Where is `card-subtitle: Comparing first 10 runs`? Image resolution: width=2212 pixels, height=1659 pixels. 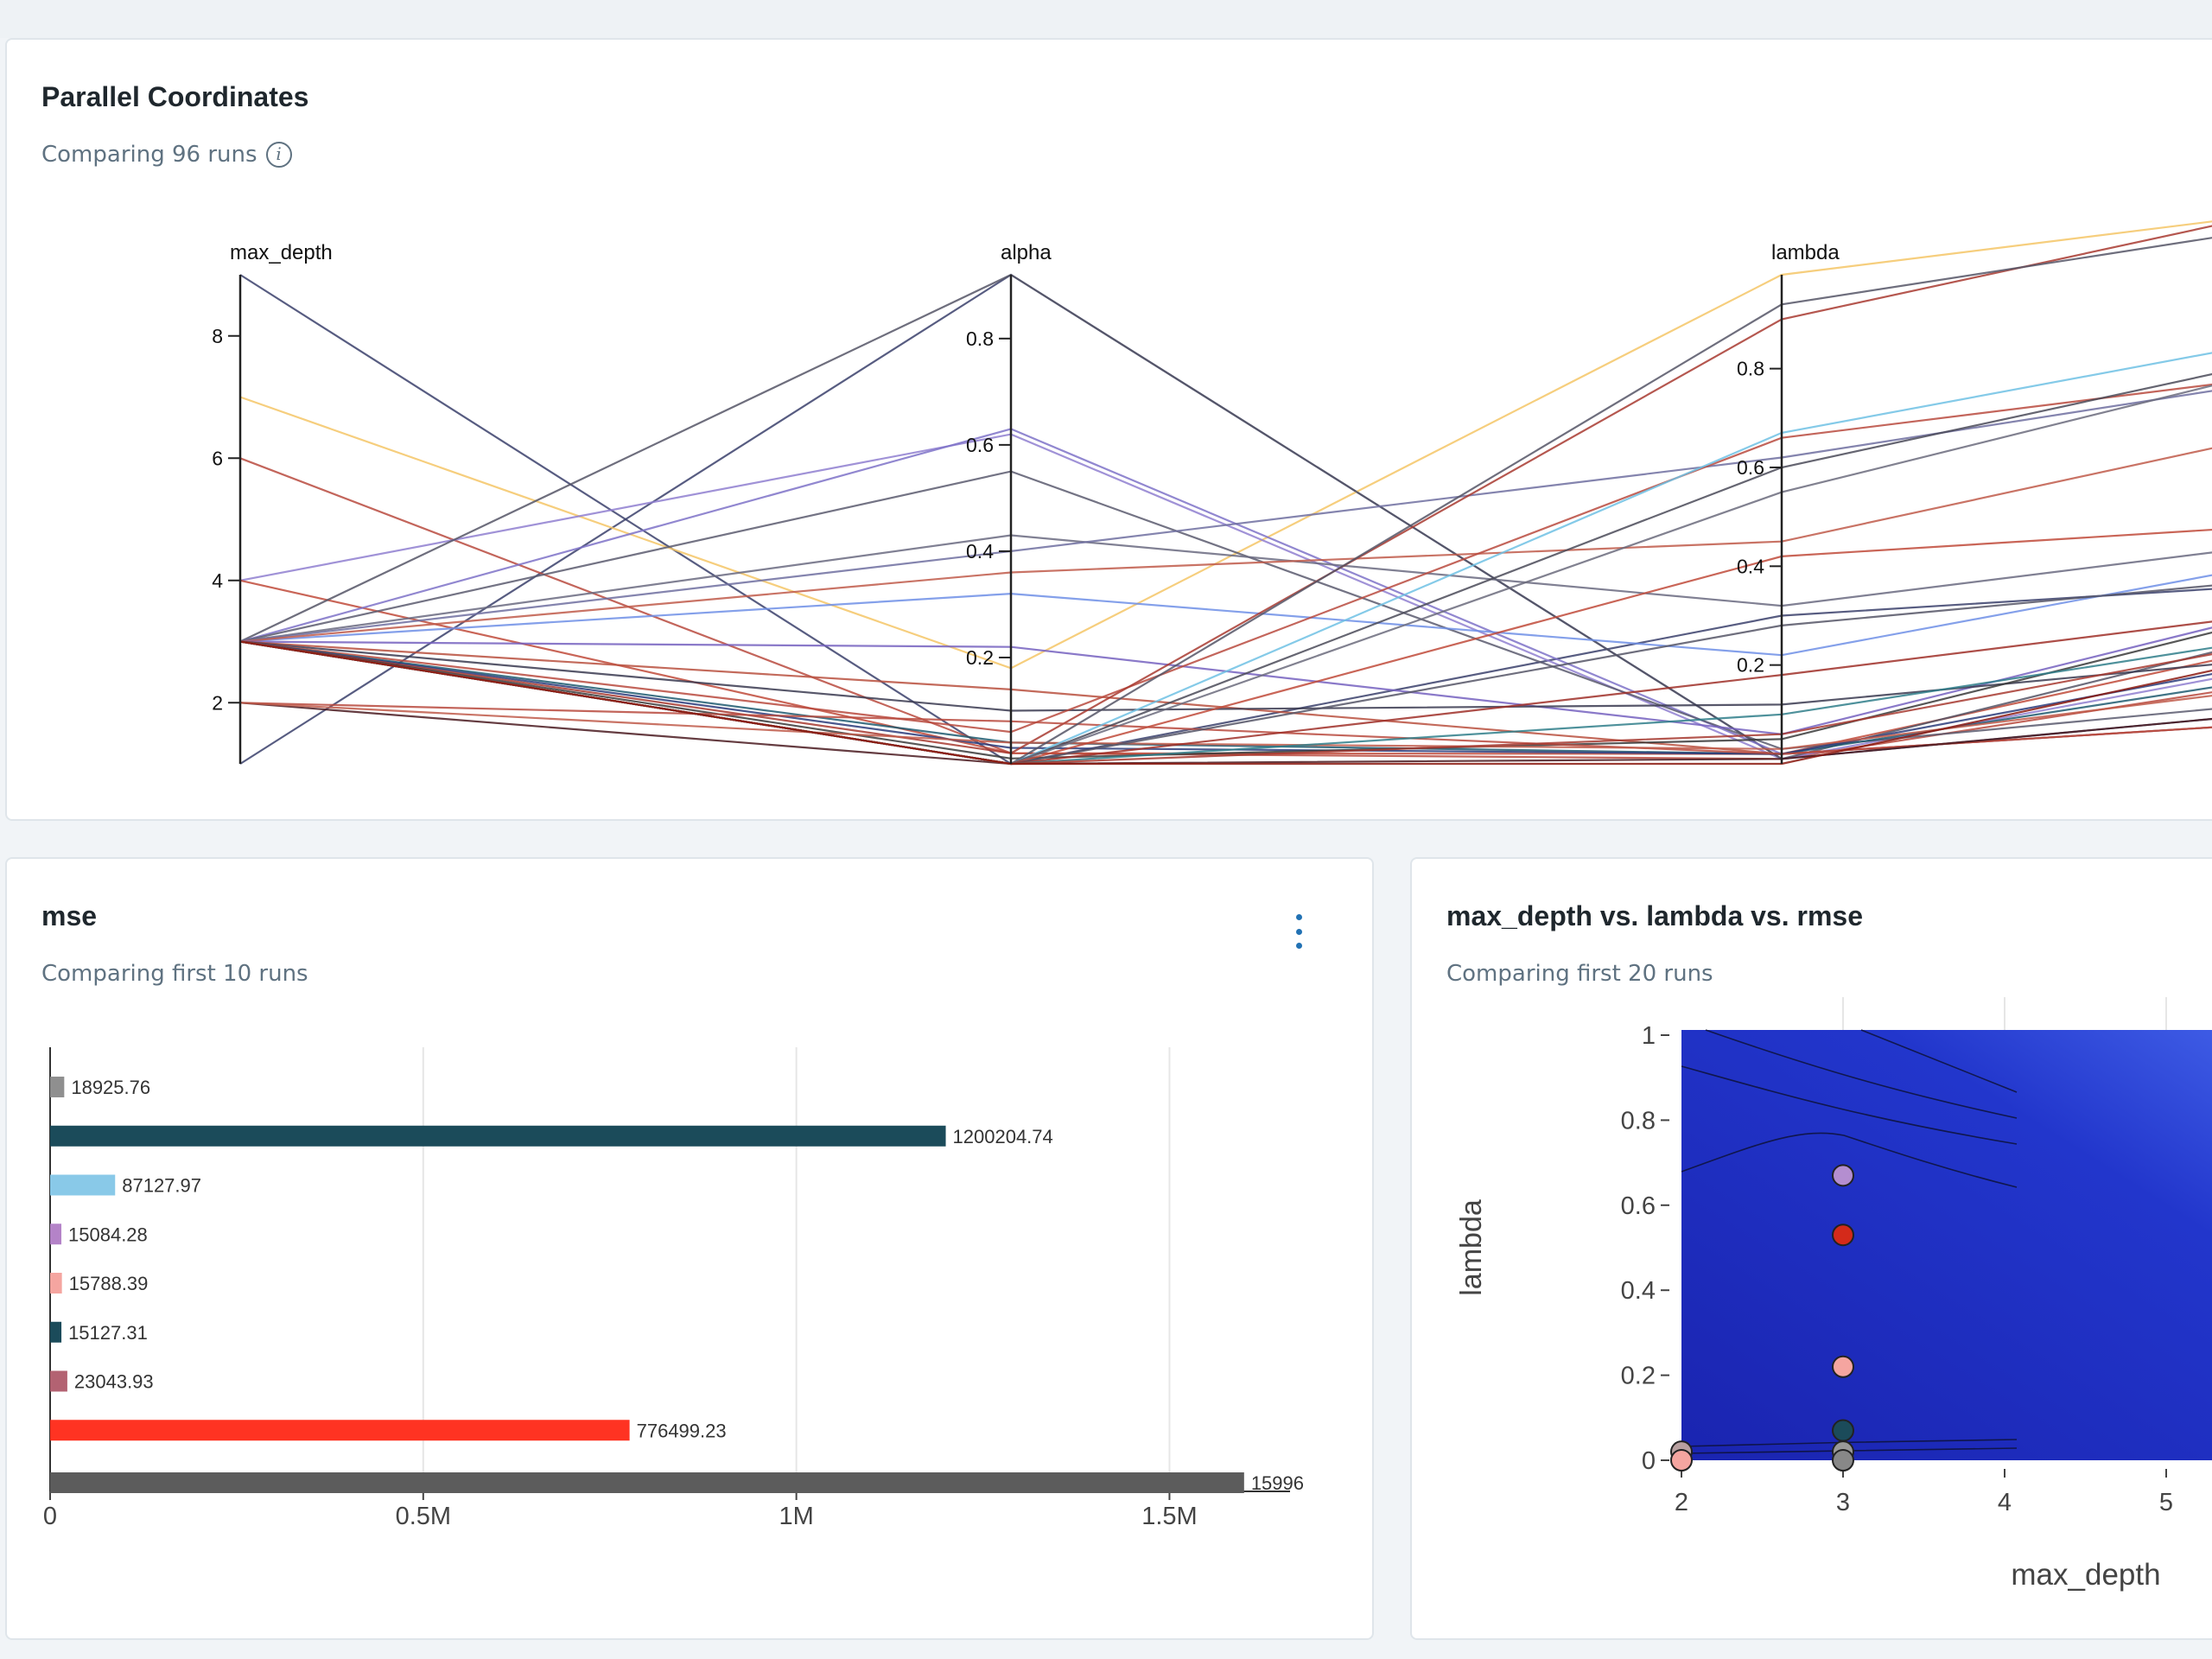
card-subtitle: Comparing first 10 runs is located at coordinates (174, 974).